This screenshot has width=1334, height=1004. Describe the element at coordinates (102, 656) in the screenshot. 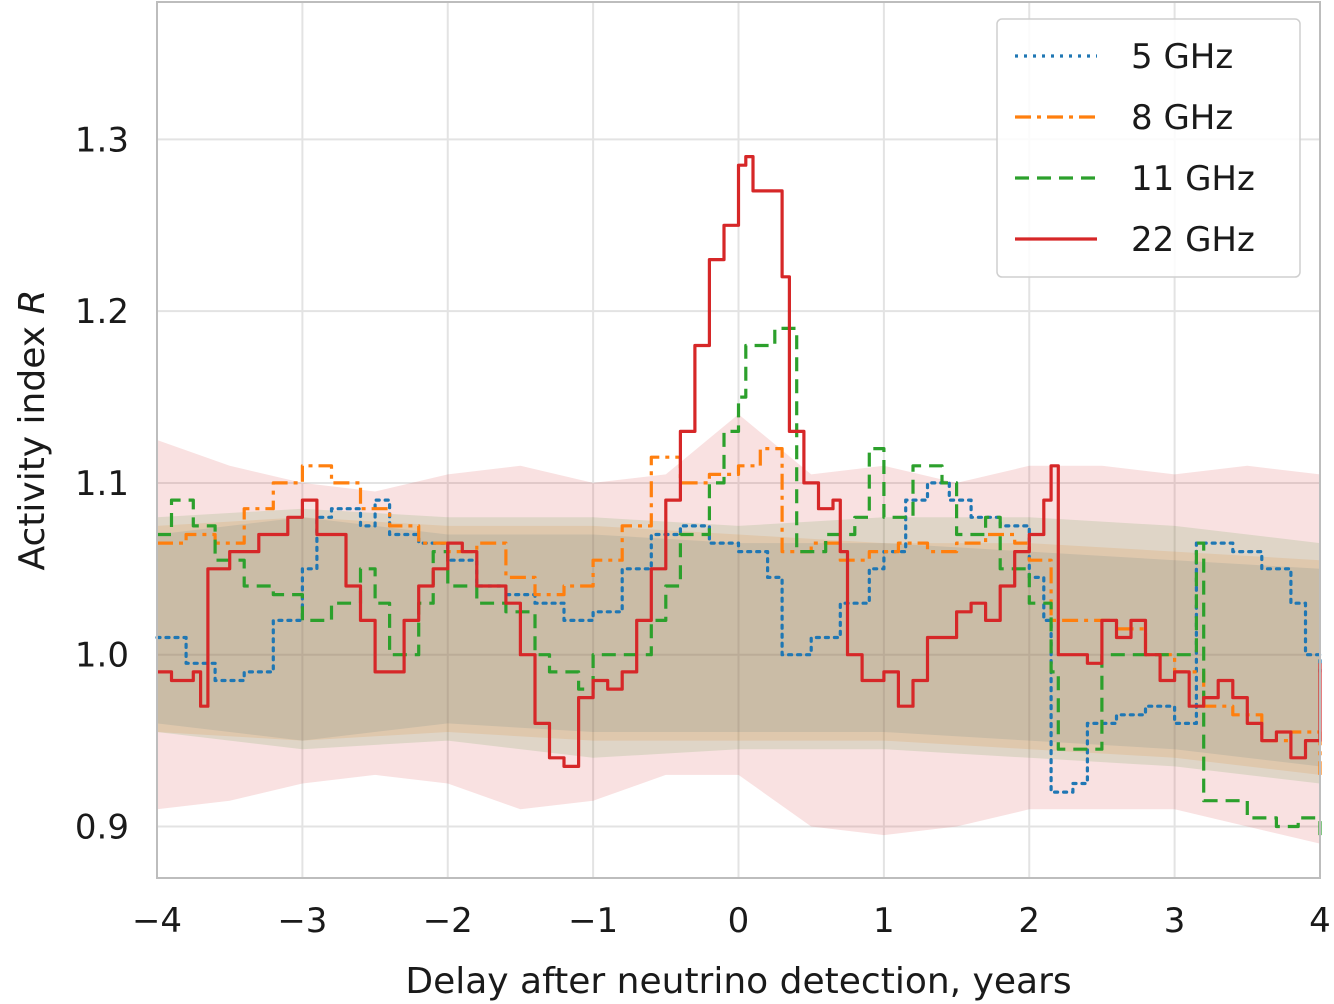

I see `y-tick-label: 1.0` at that location.